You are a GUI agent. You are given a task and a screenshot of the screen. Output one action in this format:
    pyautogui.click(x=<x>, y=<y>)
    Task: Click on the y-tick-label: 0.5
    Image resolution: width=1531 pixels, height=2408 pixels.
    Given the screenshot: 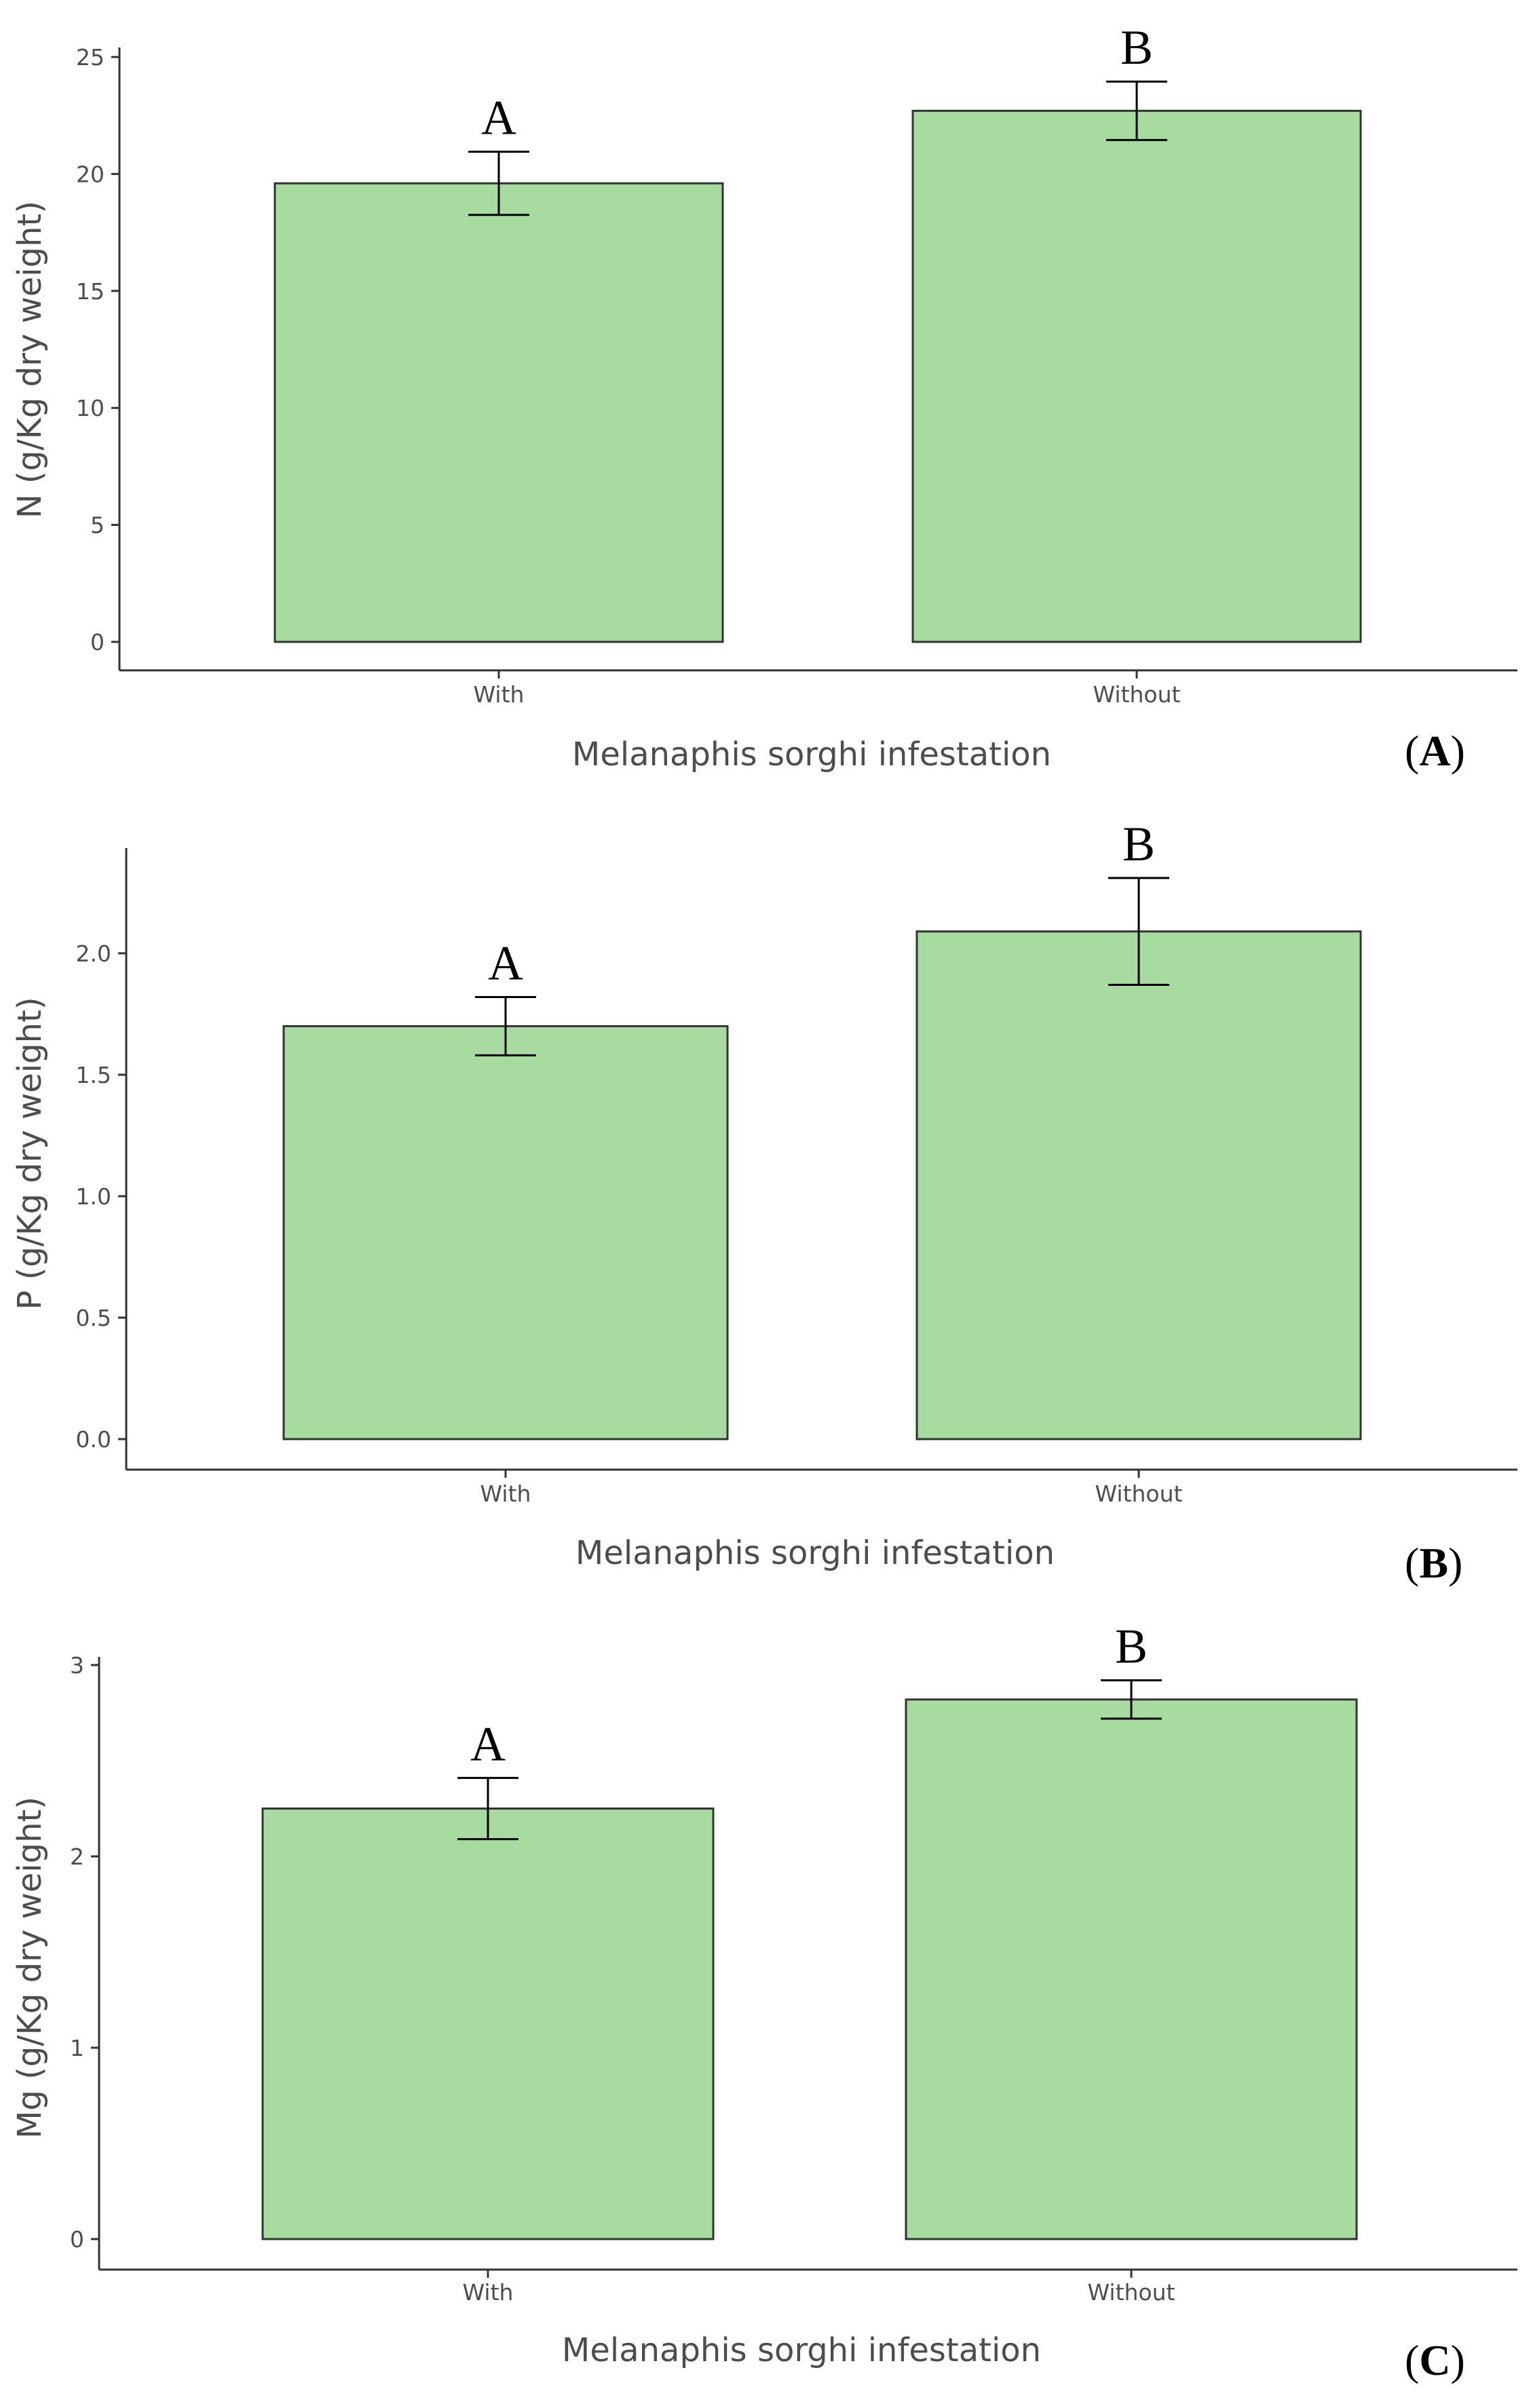 What is the action you would take?
    pyautogui.click(x=94, y=1318)
    